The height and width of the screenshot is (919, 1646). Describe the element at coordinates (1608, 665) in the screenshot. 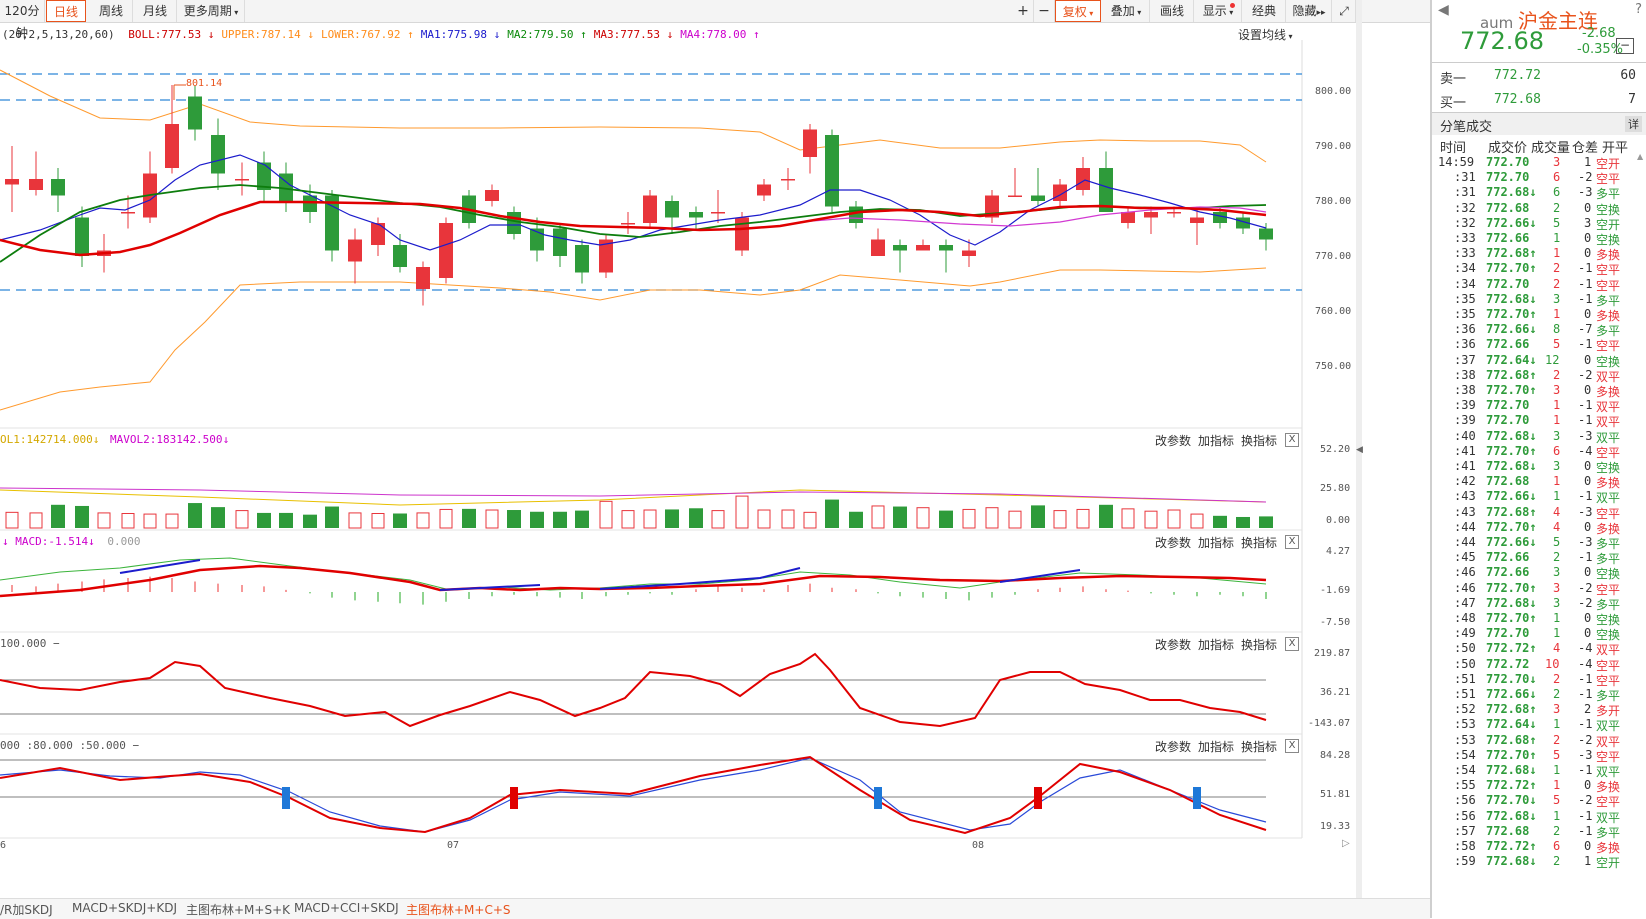

I see `trade-type: 空平` at that location.